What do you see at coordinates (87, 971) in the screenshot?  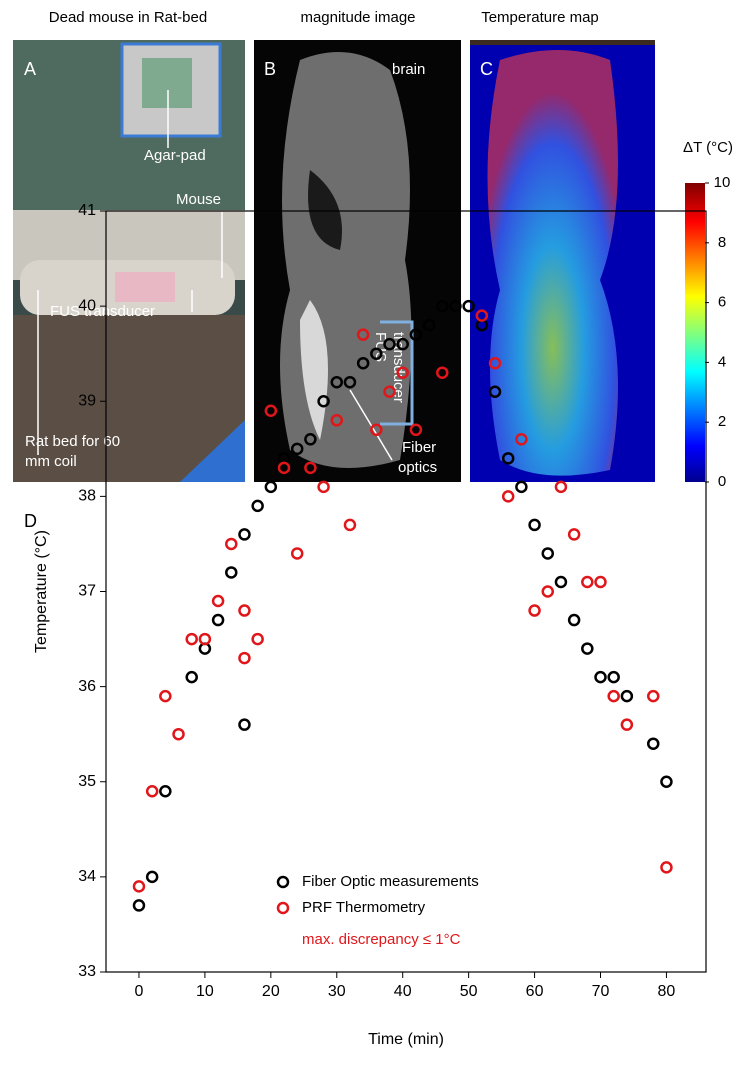 I see `y-tick-label: 33` at bounding box center [87, 971].